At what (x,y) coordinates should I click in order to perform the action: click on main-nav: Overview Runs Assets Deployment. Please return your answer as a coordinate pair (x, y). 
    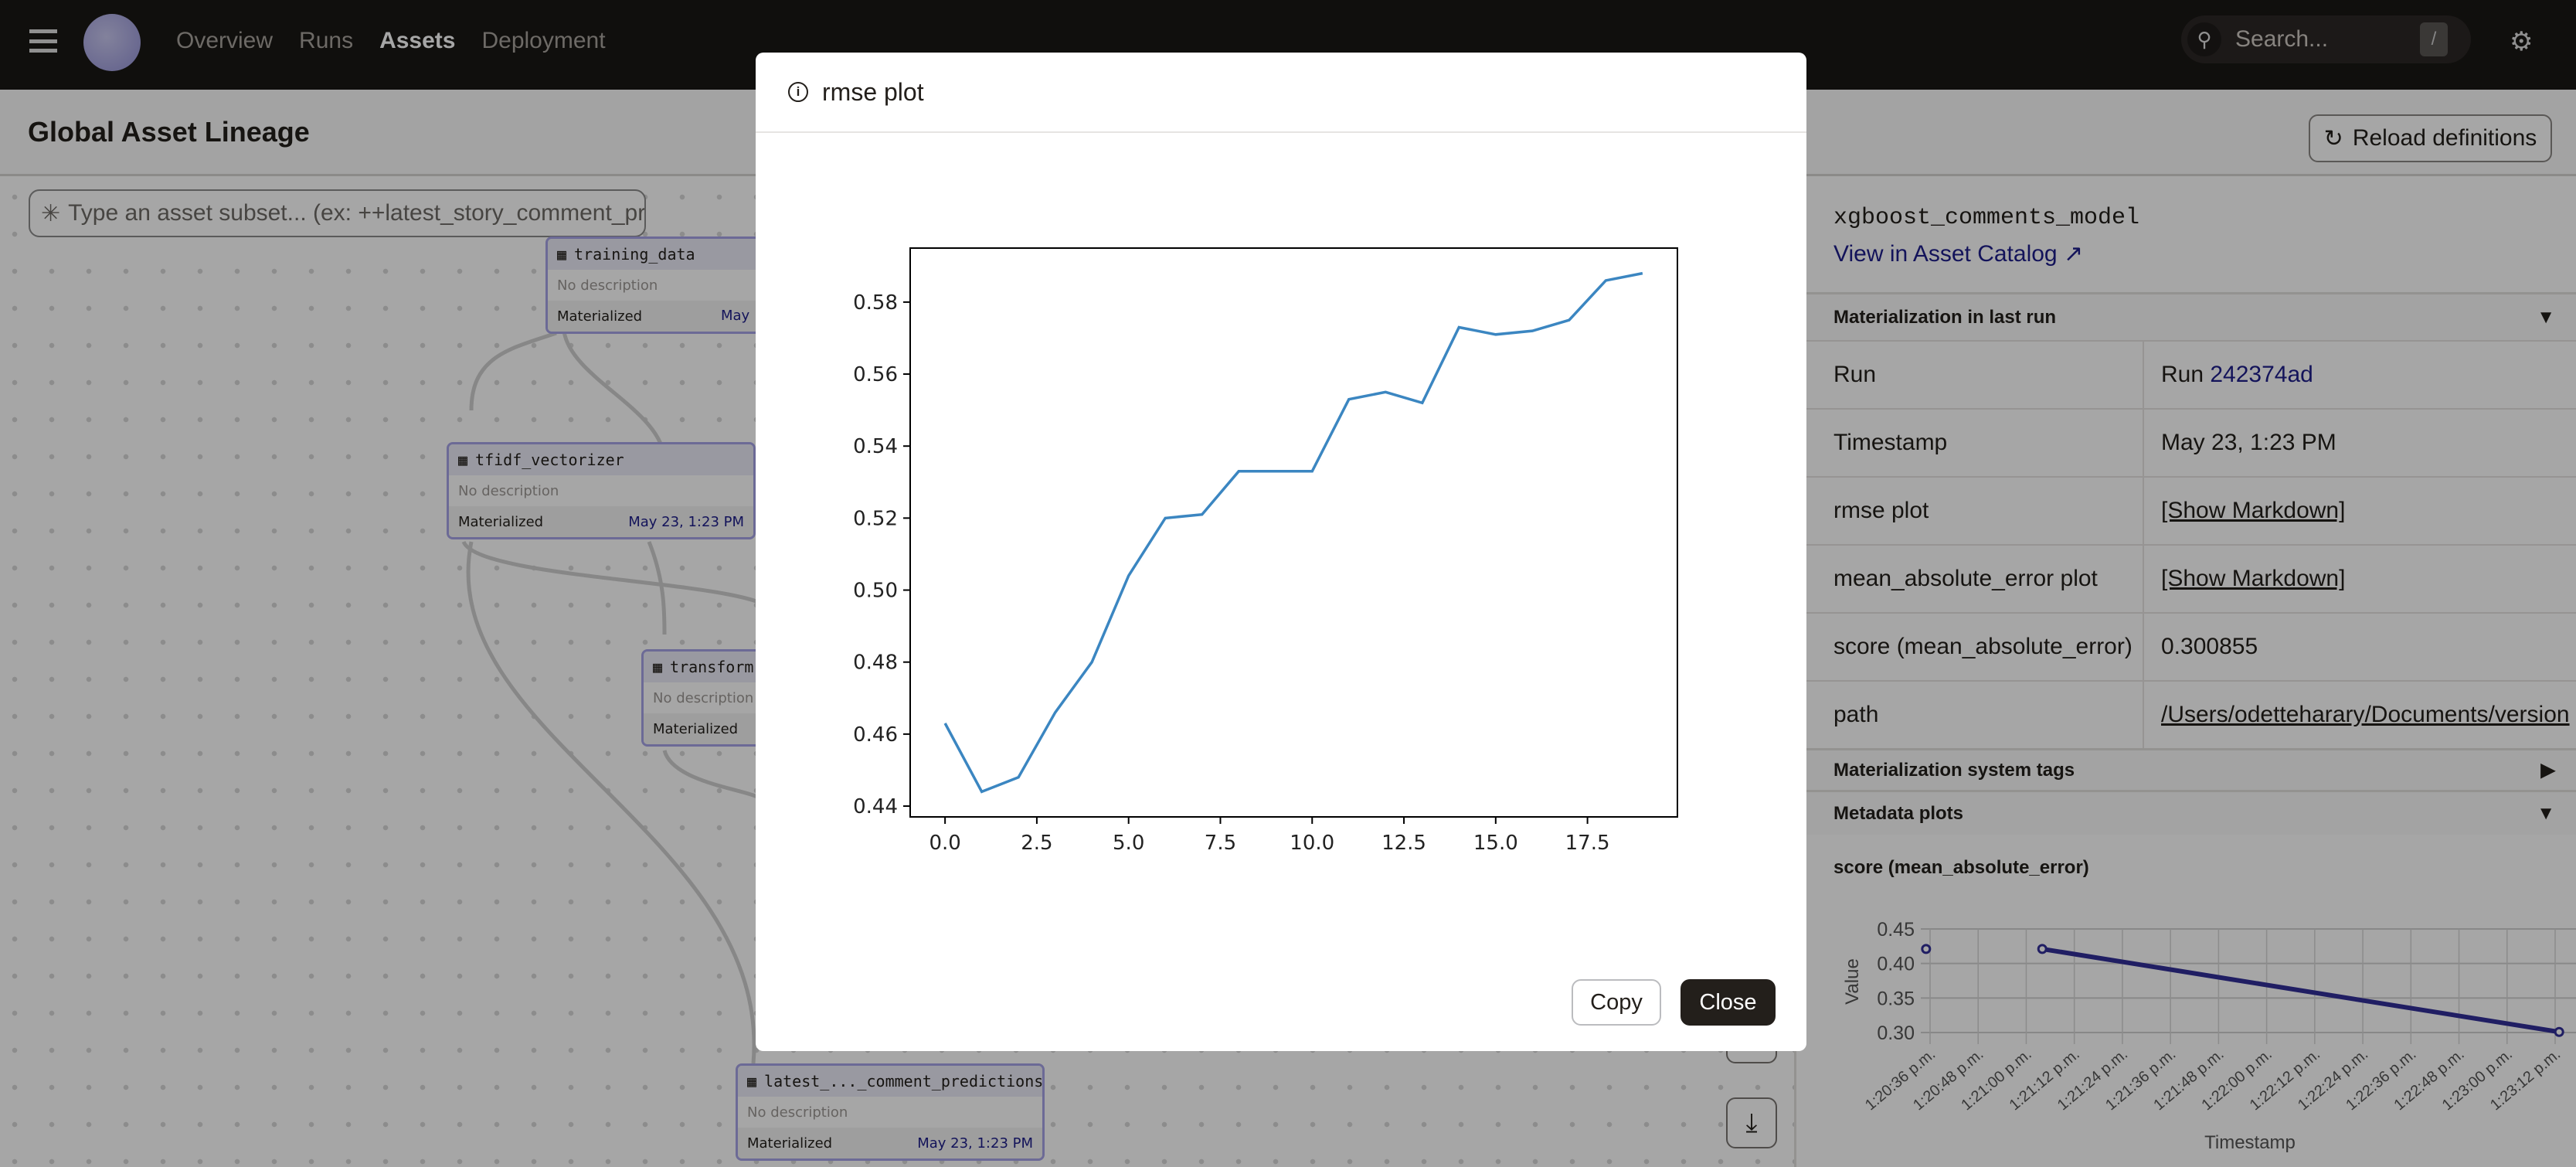
    Looking at the image, I should click on (391, 41).